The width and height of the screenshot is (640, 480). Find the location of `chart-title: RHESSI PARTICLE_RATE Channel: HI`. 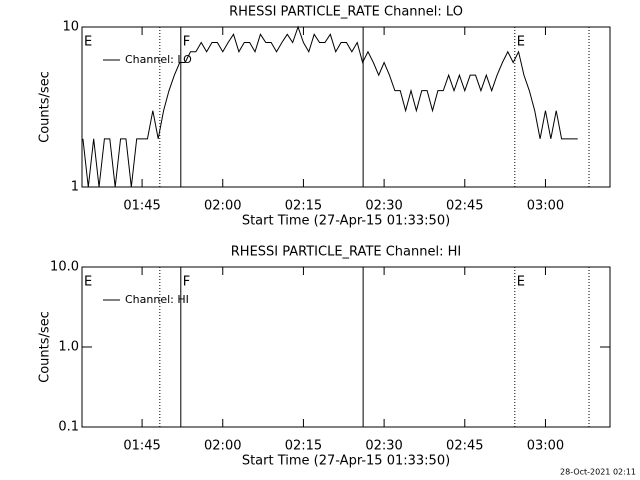

chart-title: RHESSI PARTICLE_RATE Channel: HI is located at coordinates (346, 252).